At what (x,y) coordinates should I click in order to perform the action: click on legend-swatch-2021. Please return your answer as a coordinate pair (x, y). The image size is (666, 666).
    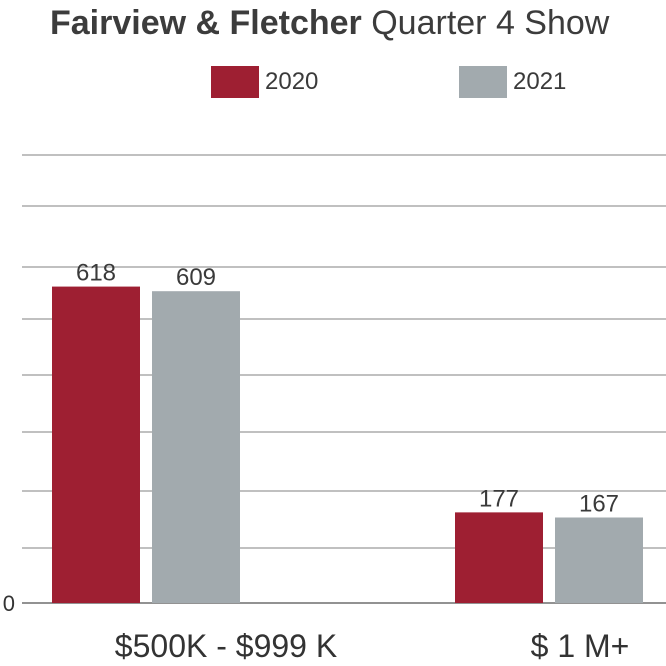
    Looking at the image, I should click on (483, 82).